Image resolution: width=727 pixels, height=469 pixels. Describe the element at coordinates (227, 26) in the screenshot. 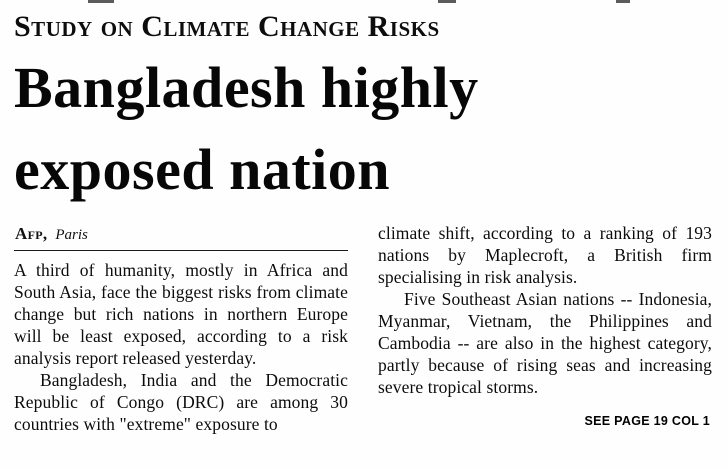

I see `kicker: Study on Climate Change Risks` at that location.